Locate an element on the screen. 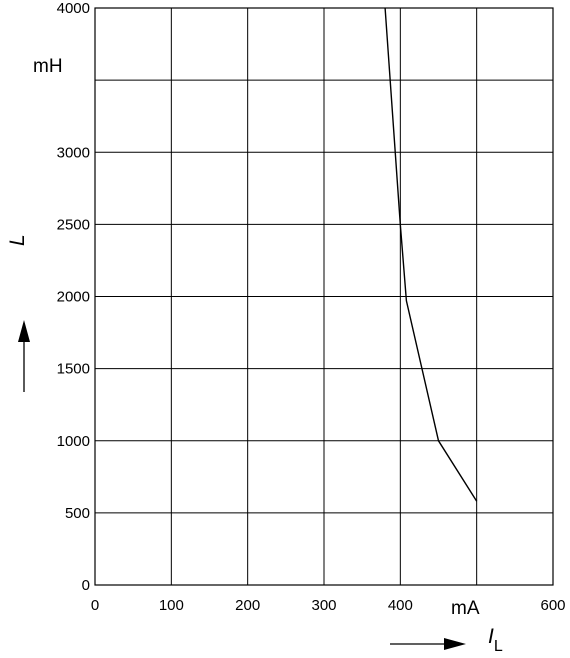 The height and width of the screenshot is (658, 570). y-axis-arrow is located at coordinates (24, 356).